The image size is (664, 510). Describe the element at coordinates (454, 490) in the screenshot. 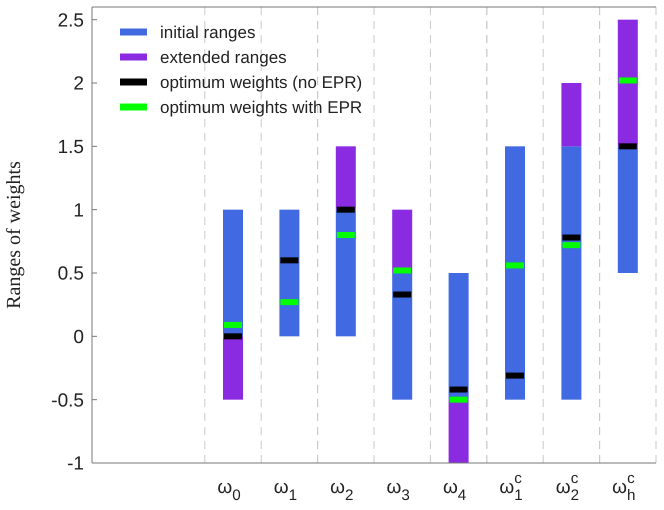

I see `x-tick-label: ω$_{4}$` at that location.